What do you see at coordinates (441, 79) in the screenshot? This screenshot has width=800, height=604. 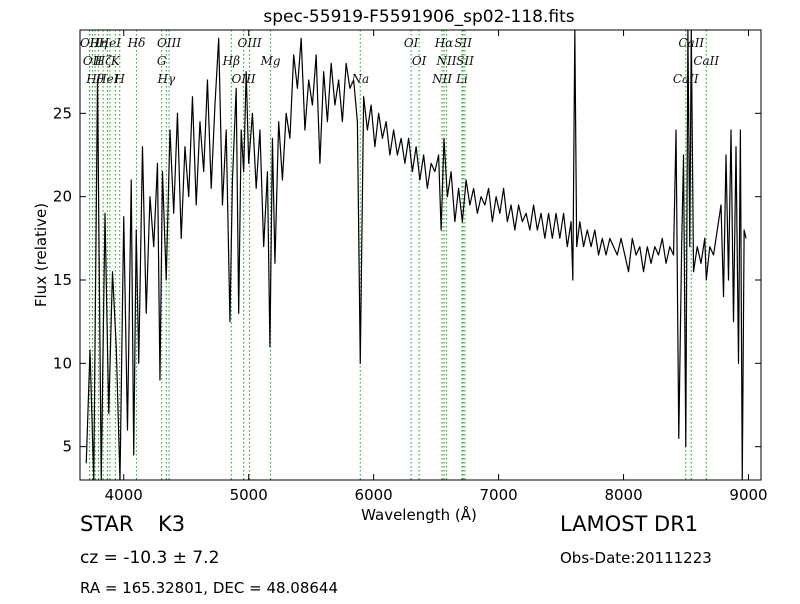 I see `spectral-line-label-20: NII` at bounding box center [441, 79].